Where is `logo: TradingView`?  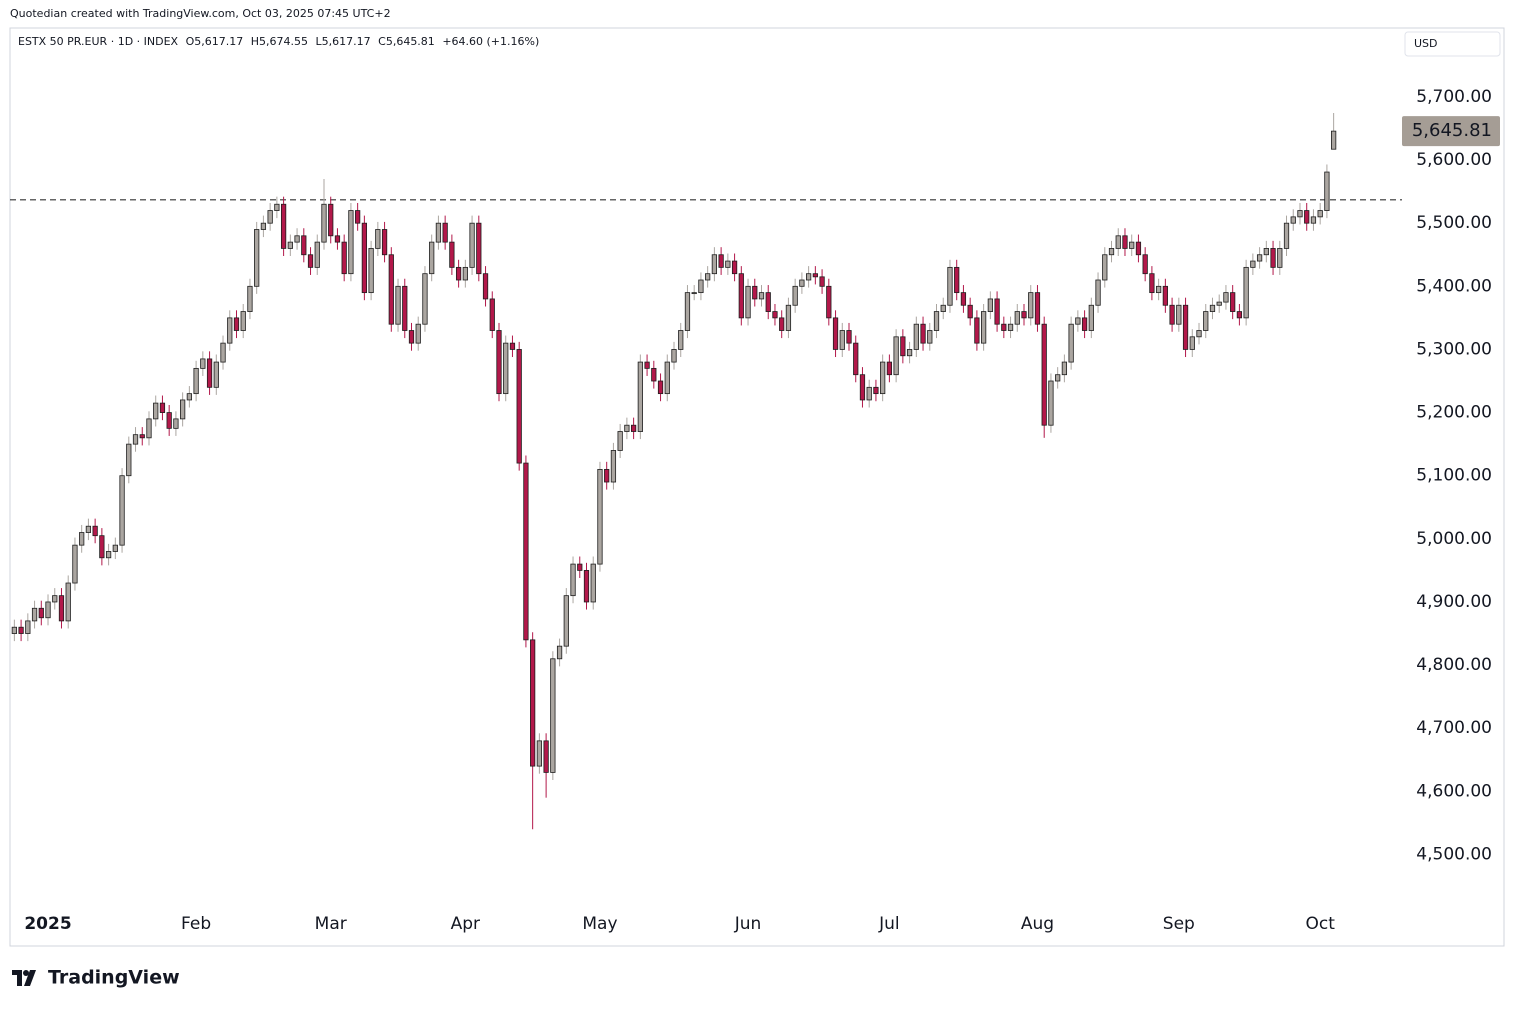
logo: TradingView is located at coordinates (96, 978).